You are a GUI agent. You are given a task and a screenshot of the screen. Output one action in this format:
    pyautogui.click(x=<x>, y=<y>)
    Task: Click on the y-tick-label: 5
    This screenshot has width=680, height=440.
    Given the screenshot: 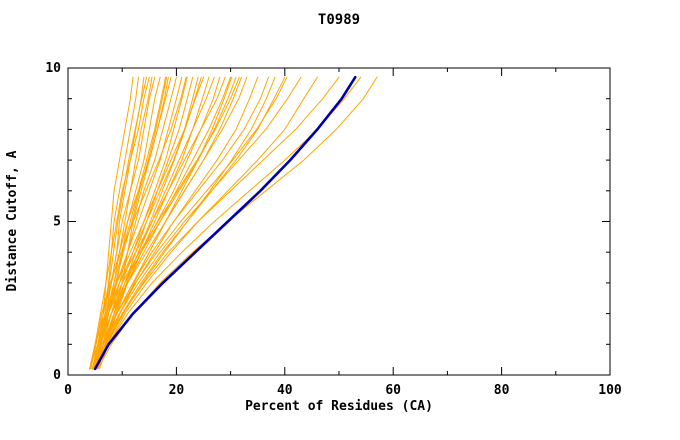 What is the action you would take?
    pyautogui.click(x=57, y=222)
    